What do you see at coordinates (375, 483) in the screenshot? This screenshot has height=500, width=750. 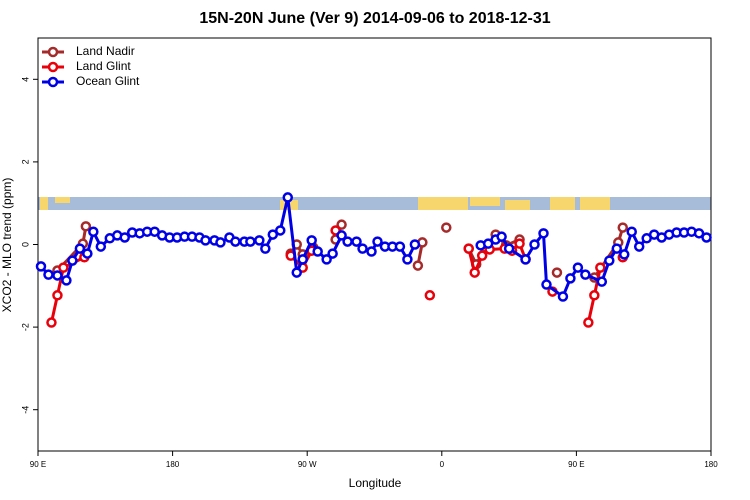 I see `x-axis-label: Longitude` at bounding box center [375, 483].